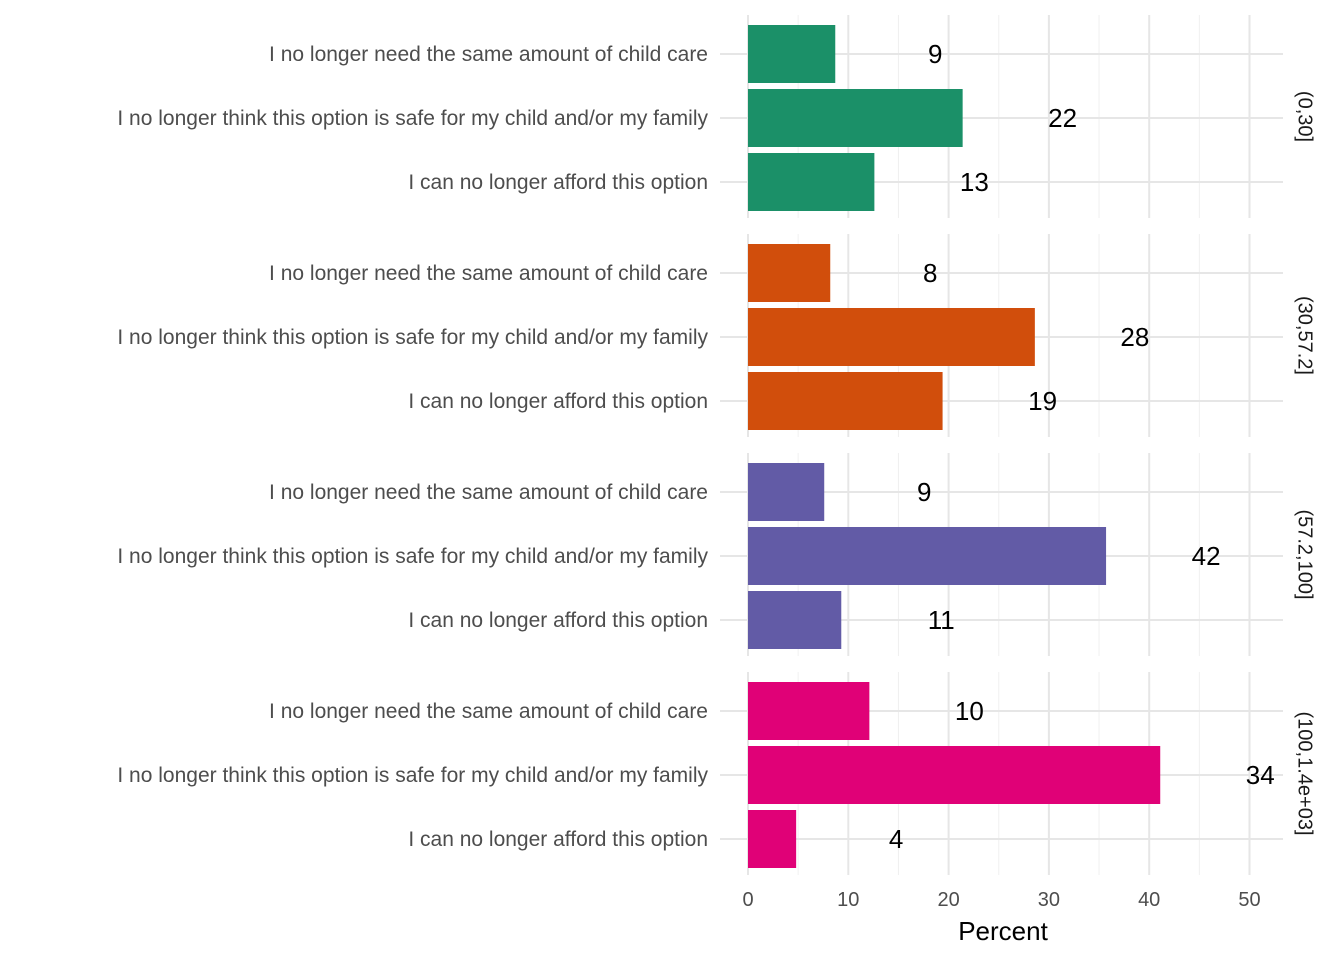 This screenshot has height=960, width=1344. Describe the element at coordinates (896, 839) in the screenshot. I see `data-label: 4` at that location.